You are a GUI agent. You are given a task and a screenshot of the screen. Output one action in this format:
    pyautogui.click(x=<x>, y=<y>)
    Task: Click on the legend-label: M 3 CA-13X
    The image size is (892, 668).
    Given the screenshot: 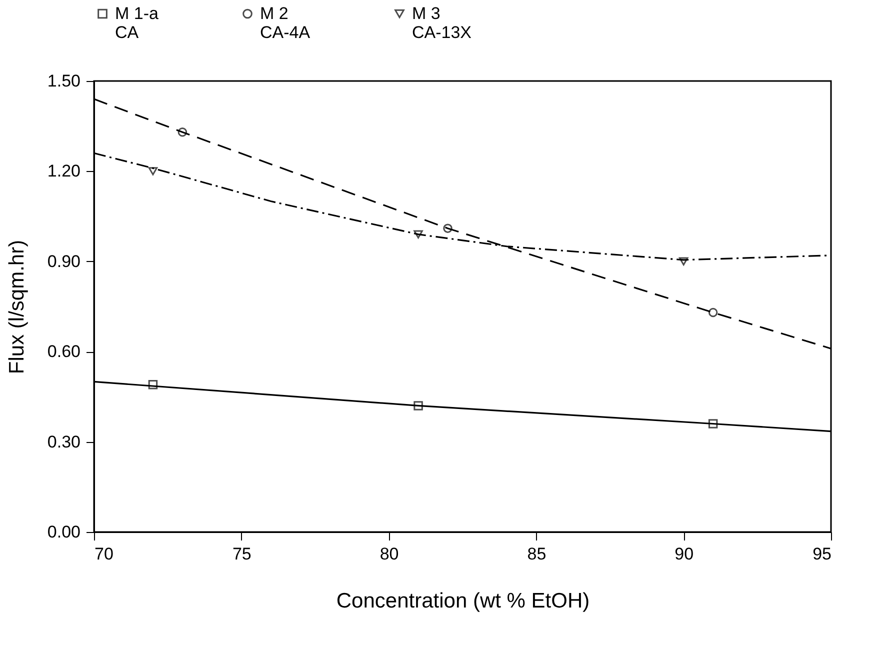 What is the action you would take?
    pyautogui.click(x=442, y=23)
    